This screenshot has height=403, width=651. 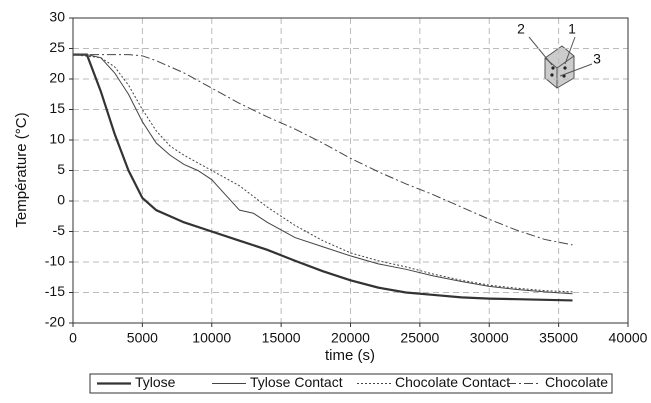 I want to click on annotation: 3, so click(x=597, y=59).